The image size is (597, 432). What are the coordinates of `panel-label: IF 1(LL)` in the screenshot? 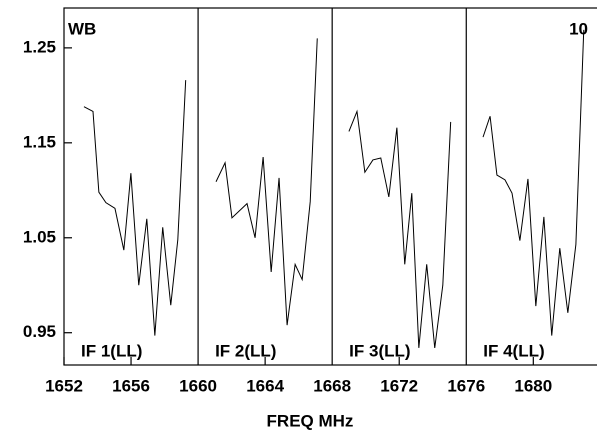 It's located at (111, 350).